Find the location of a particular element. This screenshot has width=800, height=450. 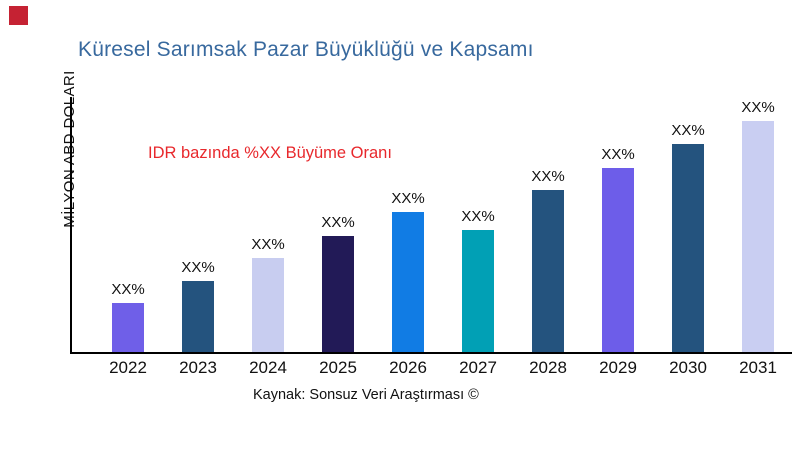

bar-2025 is located at coordinates (338, 294).